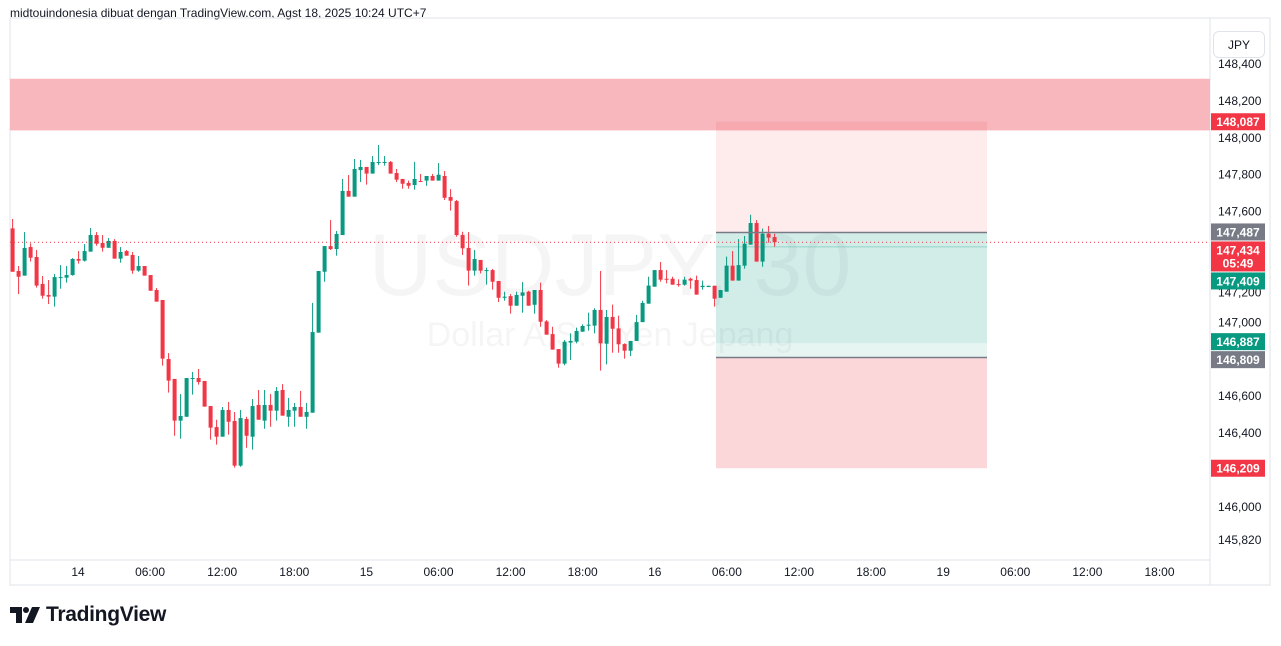 The image size is (1281, 646). I want to click on price-tick-label: 146,000, so click(1240, 507).